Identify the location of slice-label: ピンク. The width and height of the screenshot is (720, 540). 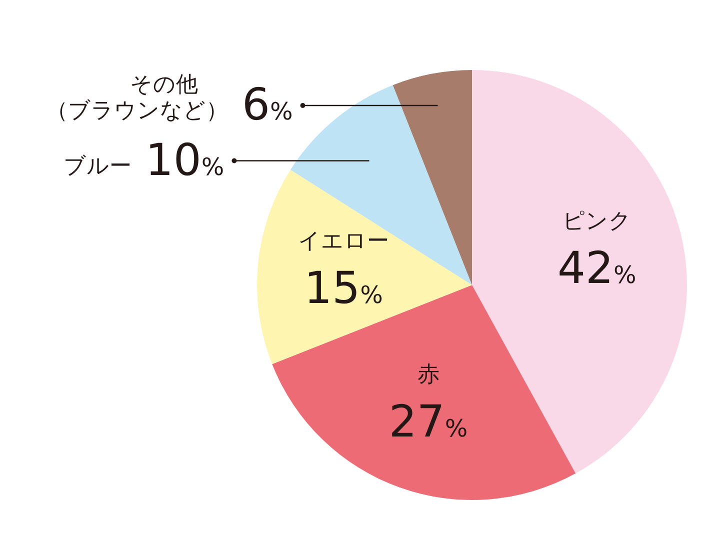
(597, 221).